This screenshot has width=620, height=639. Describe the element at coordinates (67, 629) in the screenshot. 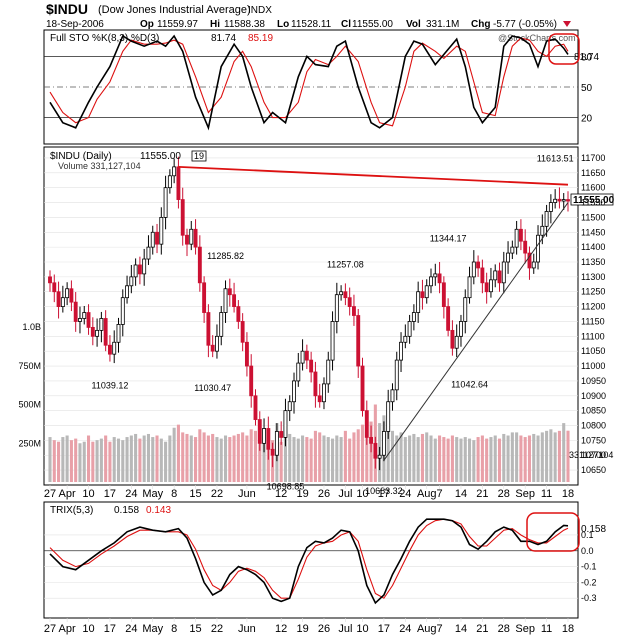

I see `x-tick-label: Apr` at that location.